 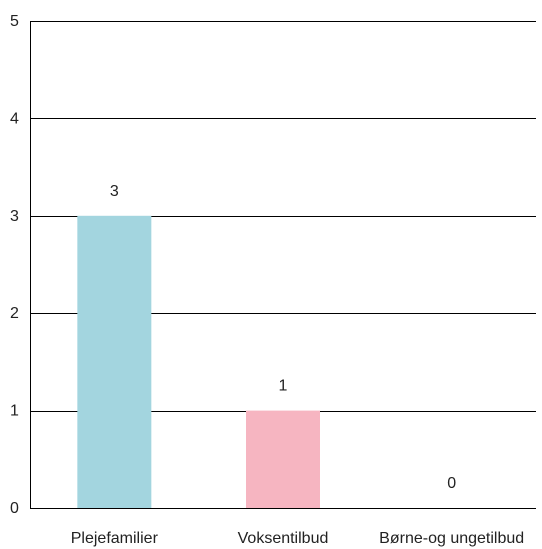 What do you see at coordinates (283, 386) in the screenshot?
I see `data-label-2: 1` at bounding box center [283, 386].